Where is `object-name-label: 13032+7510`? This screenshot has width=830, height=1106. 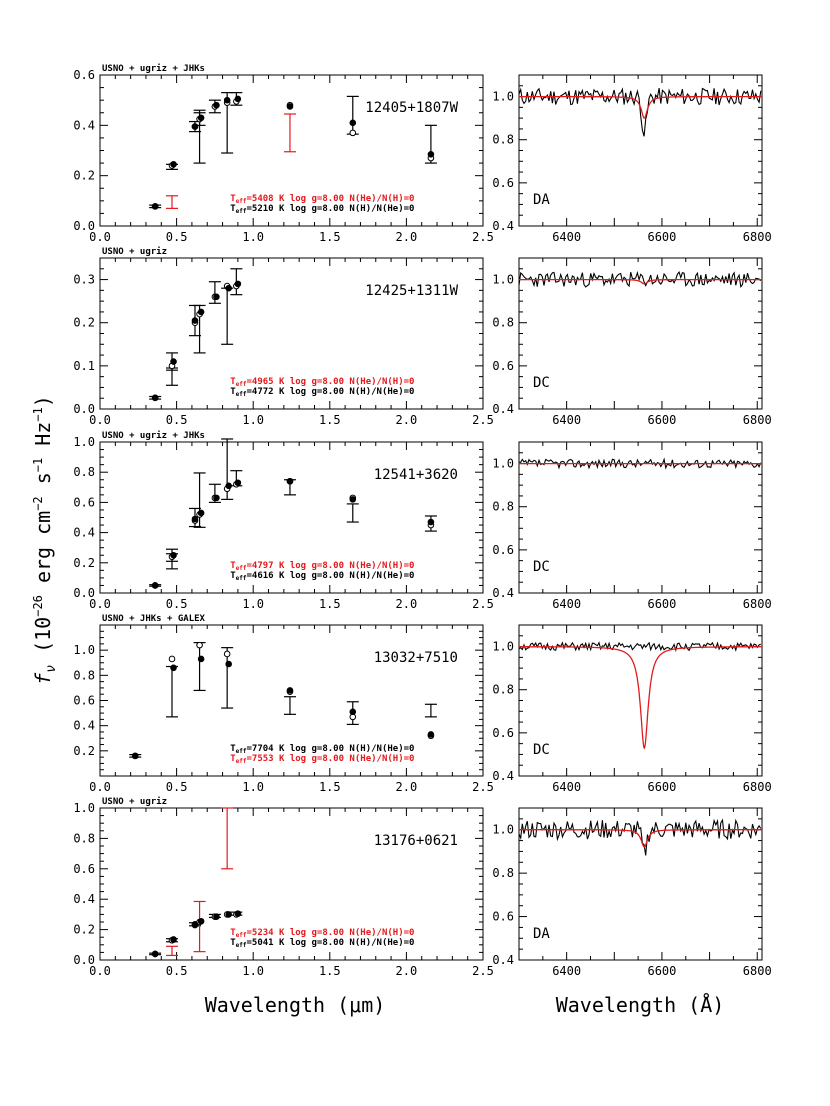
object-name-label: 13032+7510 is located at coordinates (416, 658).